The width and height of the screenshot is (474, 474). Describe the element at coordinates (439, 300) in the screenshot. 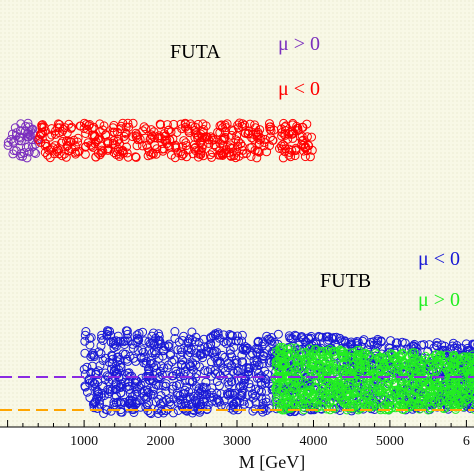

I see `futb-legend-mu-pos: μ > 0` at that location.